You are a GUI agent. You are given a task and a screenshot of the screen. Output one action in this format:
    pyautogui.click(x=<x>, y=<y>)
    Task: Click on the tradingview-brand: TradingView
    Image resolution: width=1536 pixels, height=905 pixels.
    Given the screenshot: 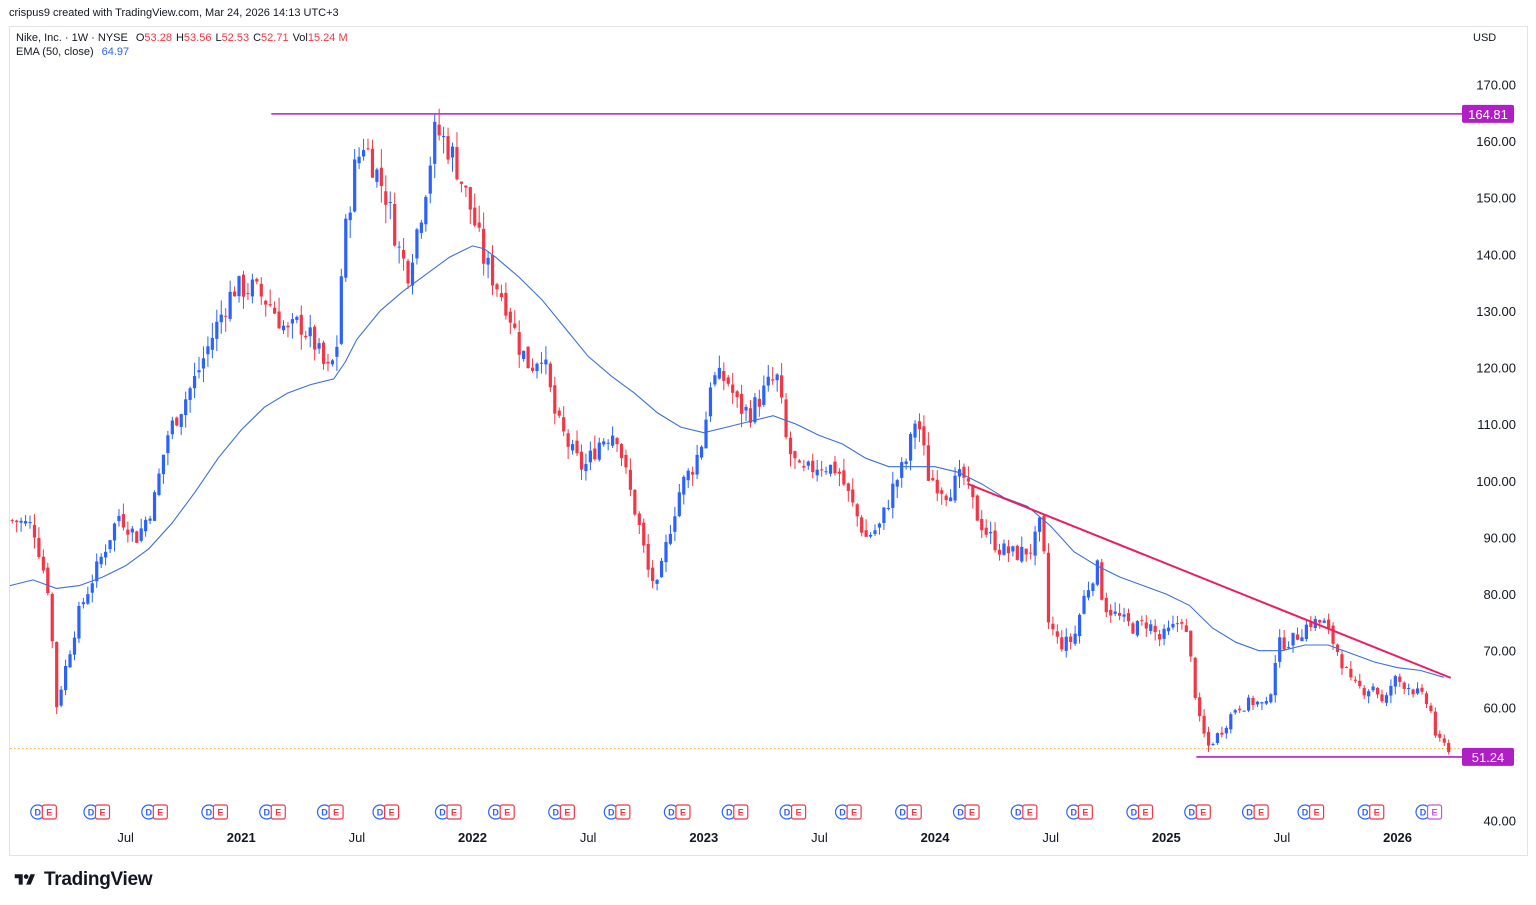 What is the action you would take?
    pyautogui.click(x=82, y=880)
    